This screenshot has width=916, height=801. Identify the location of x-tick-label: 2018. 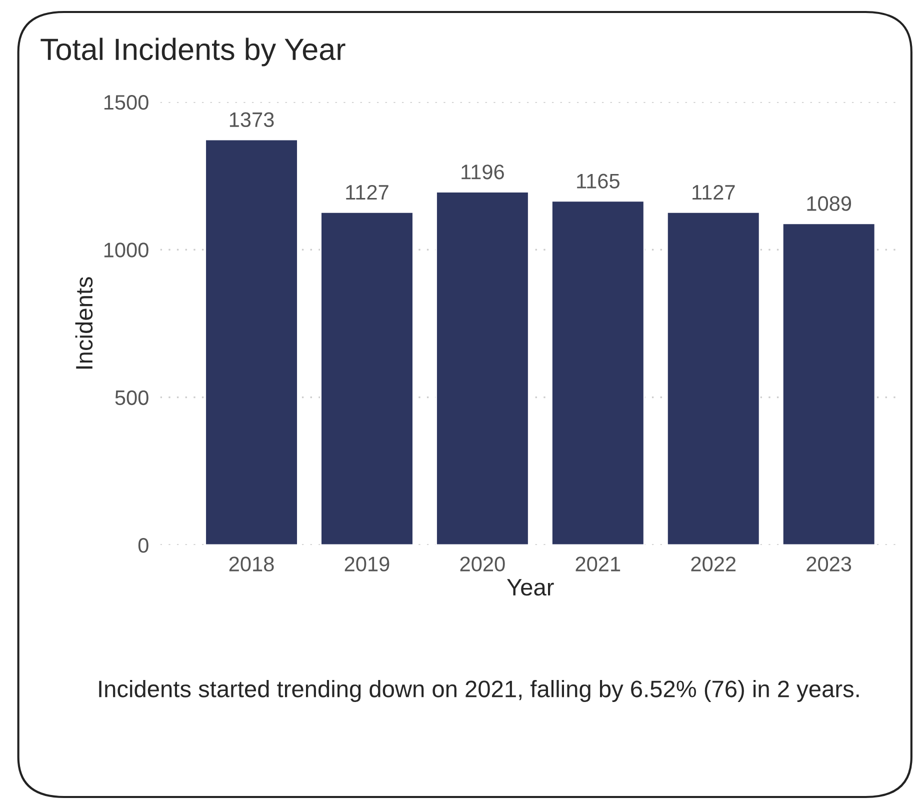
(251, 564).